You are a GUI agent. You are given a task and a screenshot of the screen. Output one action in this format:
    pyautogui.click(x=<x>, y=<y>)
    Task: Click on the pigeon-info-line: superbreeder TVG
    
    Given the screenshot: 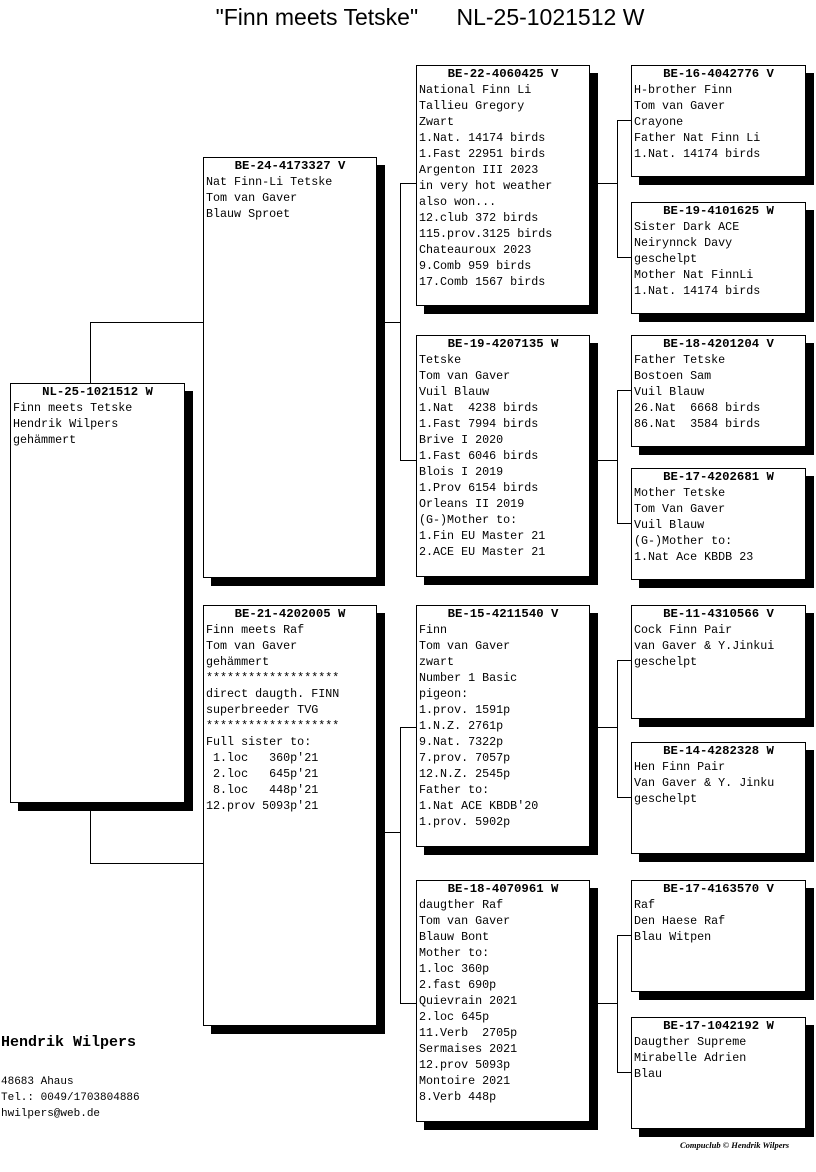 What is the action you would take?
    pyautogui.click(x=262, y=710)
    